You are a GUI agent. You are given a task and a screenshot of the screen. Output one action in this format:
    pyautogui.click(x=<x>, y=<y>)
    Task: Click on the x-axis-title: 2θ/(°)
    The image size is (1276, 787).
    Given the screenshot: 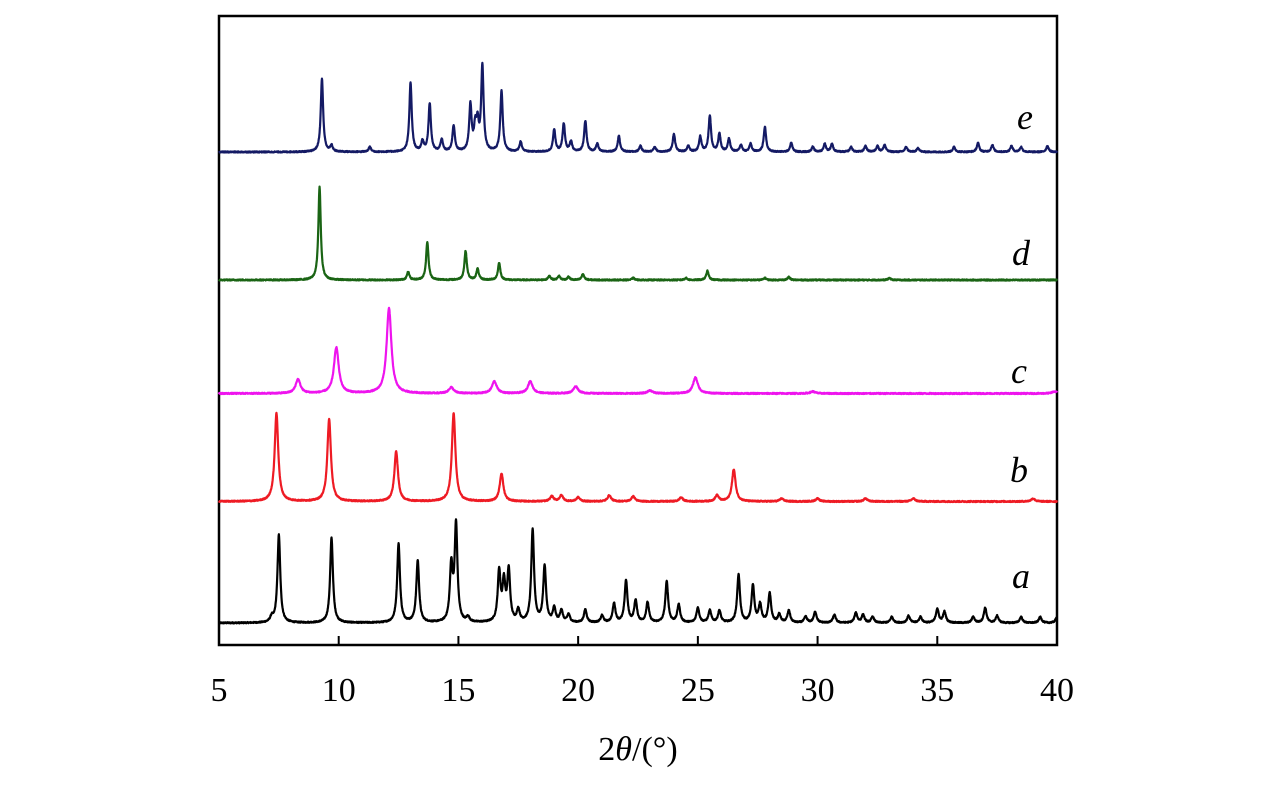 What is the action you would take?
    pyautogui.click(x=637, y=749)
    